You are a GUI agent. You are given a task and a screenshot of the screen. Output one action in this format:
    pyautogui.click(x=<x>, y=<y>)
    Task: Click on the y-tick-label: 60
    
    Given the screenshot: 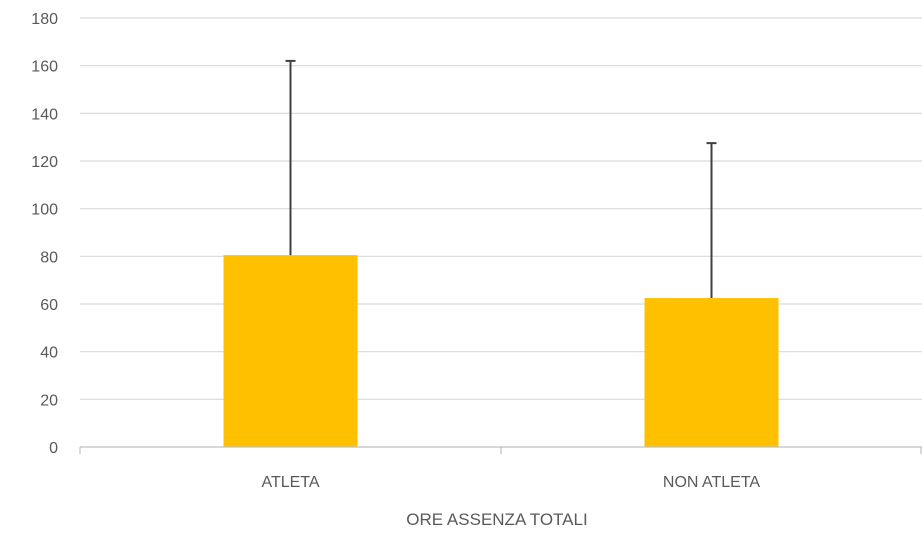 What is the action you would take?
    pyautogui.click(x=49, y=305)
    